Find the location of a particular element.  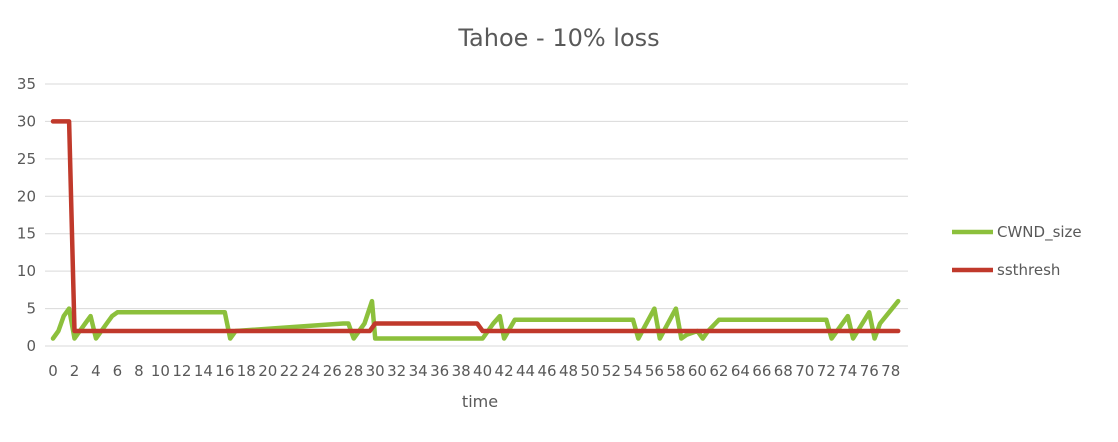

x-tick-label: 36 is located at coordinates (439, 371).